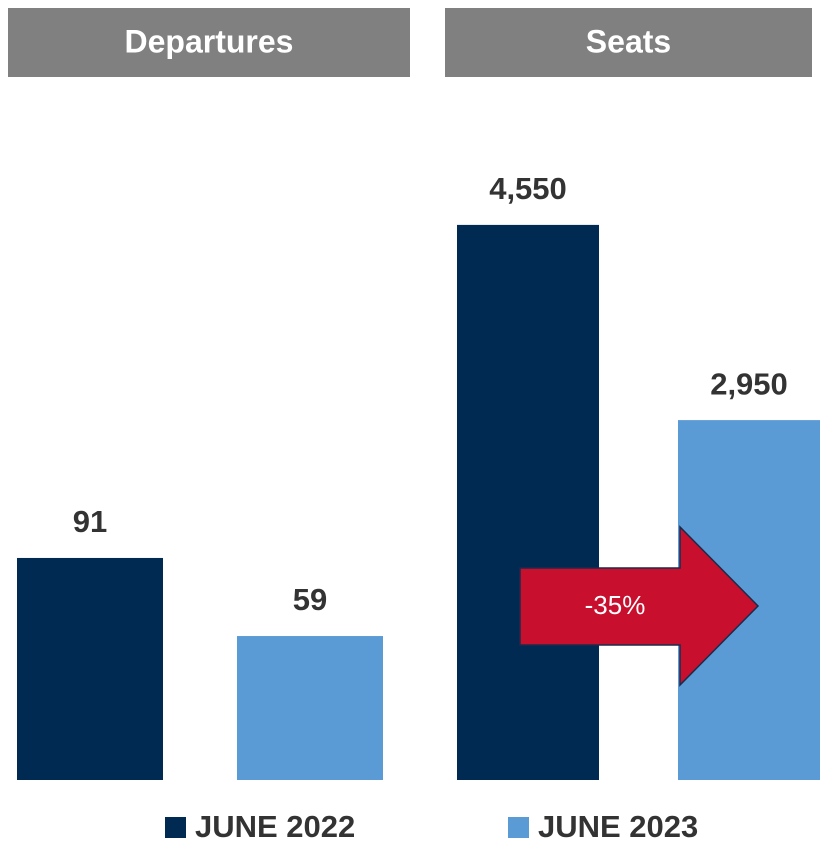  I want to click on change-label: -35%, so click(615, 605).